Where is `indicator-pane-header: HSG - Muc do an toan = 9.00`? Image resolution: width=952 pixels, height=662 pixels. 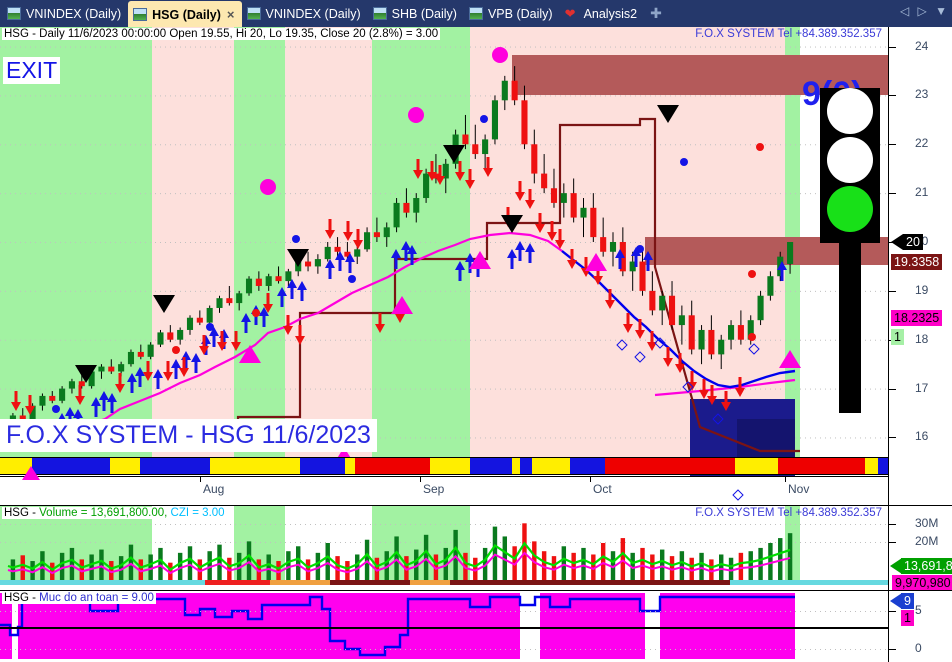
indicator-pane-header: HSG - Muc do an toan = 9.00 is located at coordinates (79, 598).